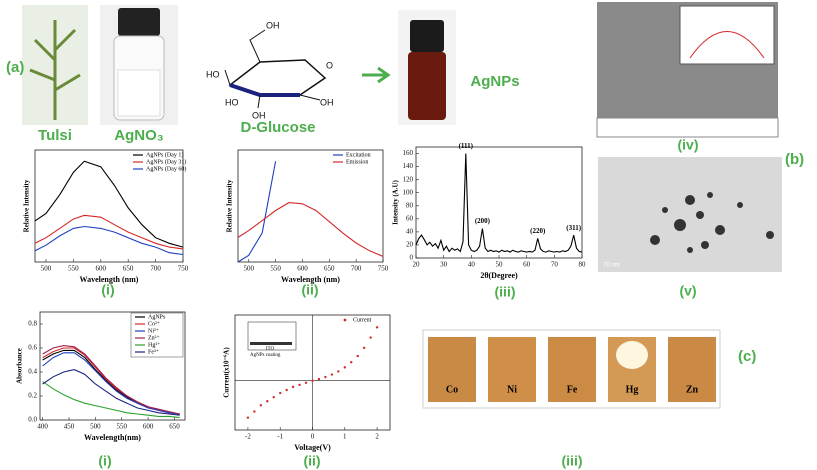 This screenshot has height=470, width=817. What do you see at coordinates (427, 86) in the screenshot?
I see `vial-liquid` at bounding box center [427, 86].